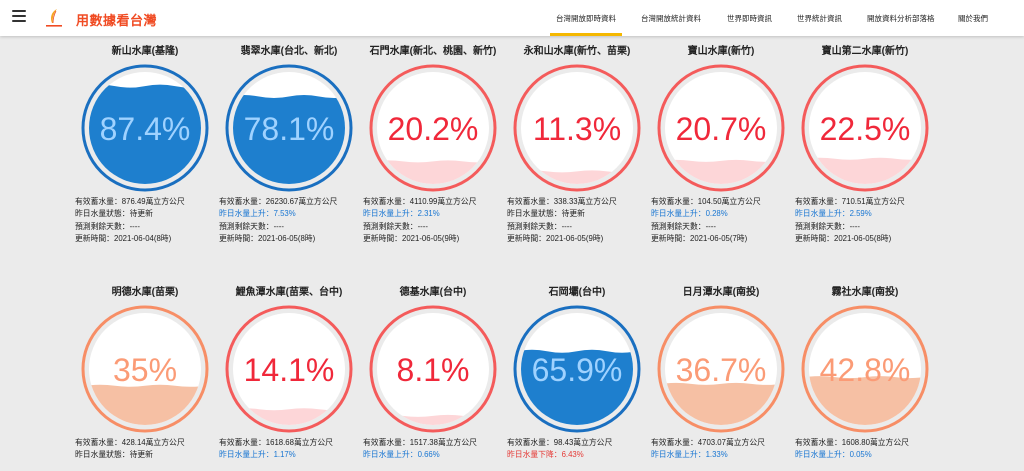 Image resolution: width=1024 pixels, height=471 pixels. I want to click on storage-line: 有效蓄水量：4110.99萬立方公尺, so click(438, 202).